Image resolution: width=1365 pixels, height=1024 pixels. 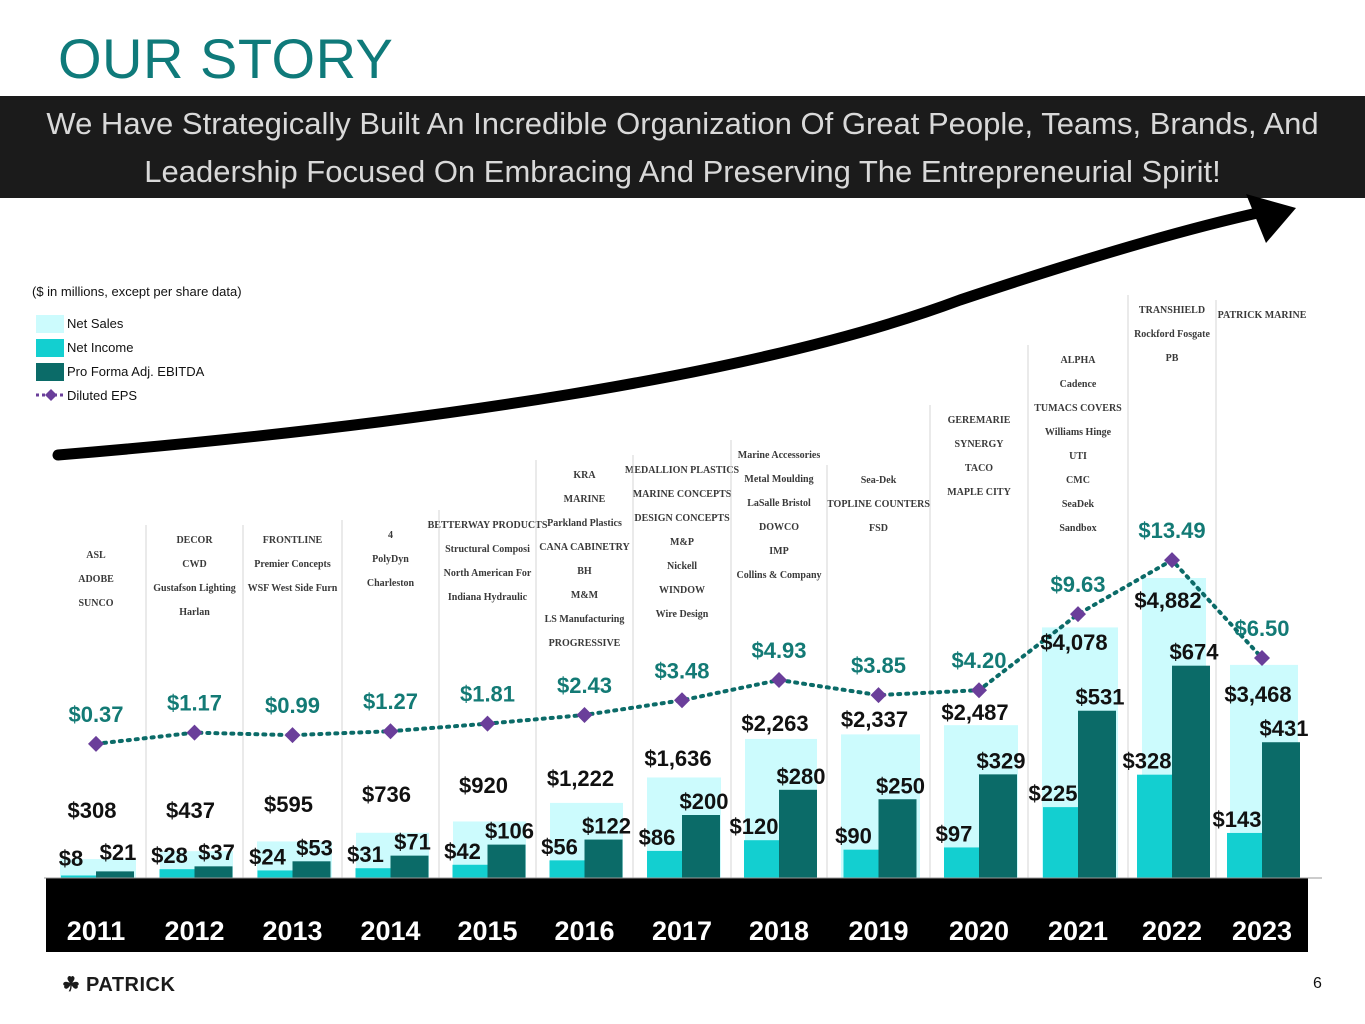 What do you see at coordinates (118, 852) in the screenshot?
I see `label-ebitda: $21` at bounding box center [118, 852].